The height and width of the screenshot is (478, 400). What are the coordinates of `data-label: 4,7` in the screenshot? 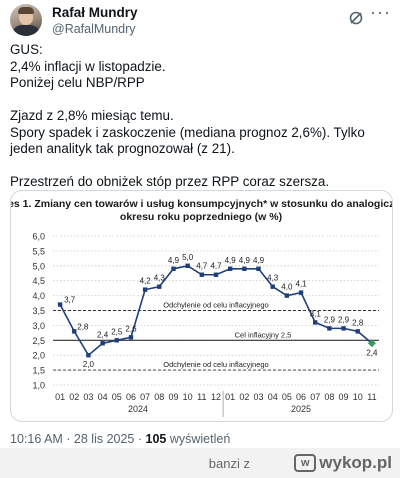 It's located at (216, 266).